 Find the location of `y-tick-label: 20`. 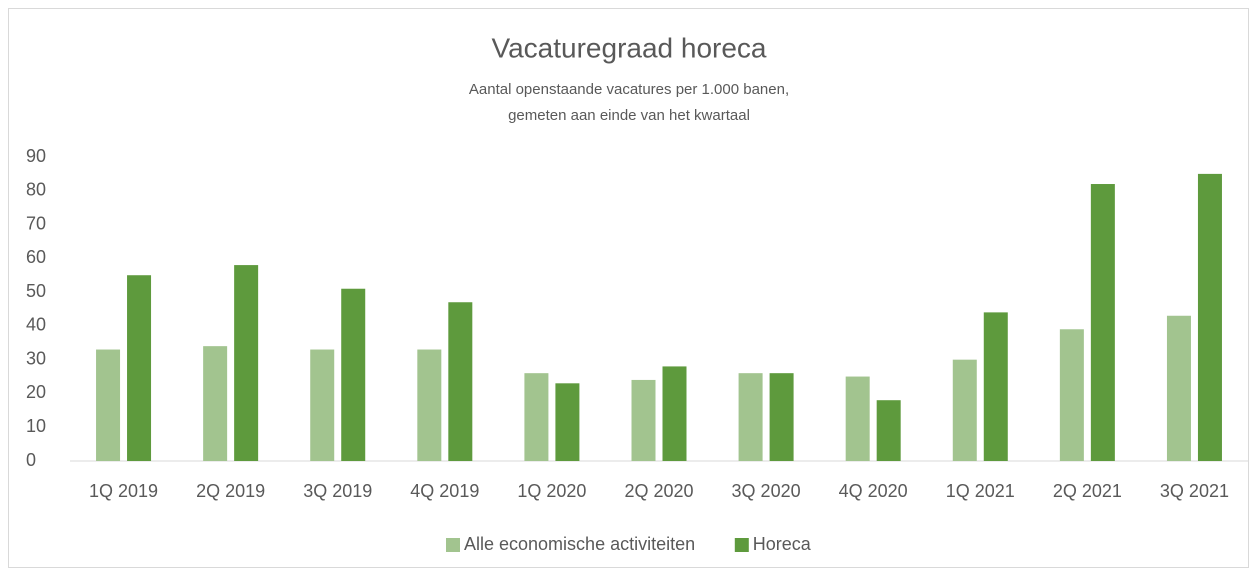

y-tick-label: 20 is located at coordinates (36, 392).